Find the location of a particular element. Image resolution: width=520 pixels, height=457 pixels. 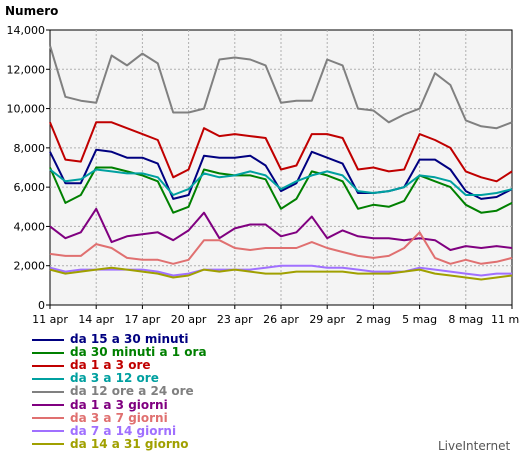

x-tick-label: 8 mag is located at coordinates (465, 319).